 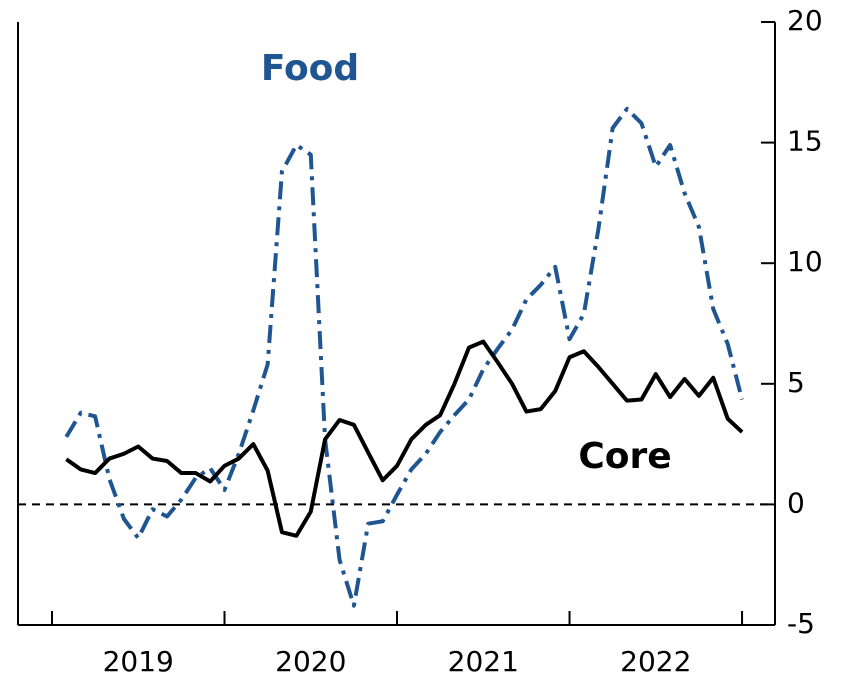 I want to click on y-tick-label: 20, so click(x=805, y=20).